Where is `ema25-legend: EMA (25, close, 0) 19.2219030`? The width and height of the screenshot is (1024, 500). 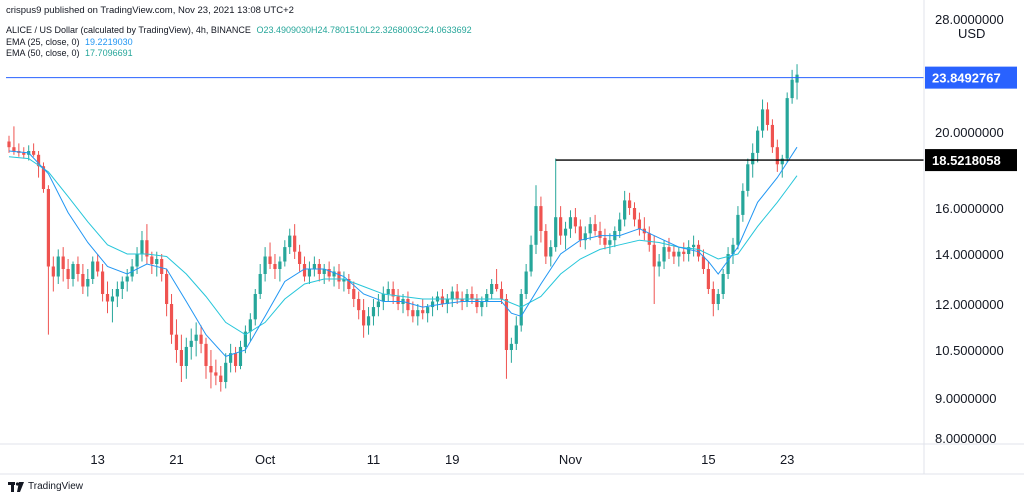 ema25-legend: EMA (25, close, 0) 19.2219030 is located at coordinates (69, 42).